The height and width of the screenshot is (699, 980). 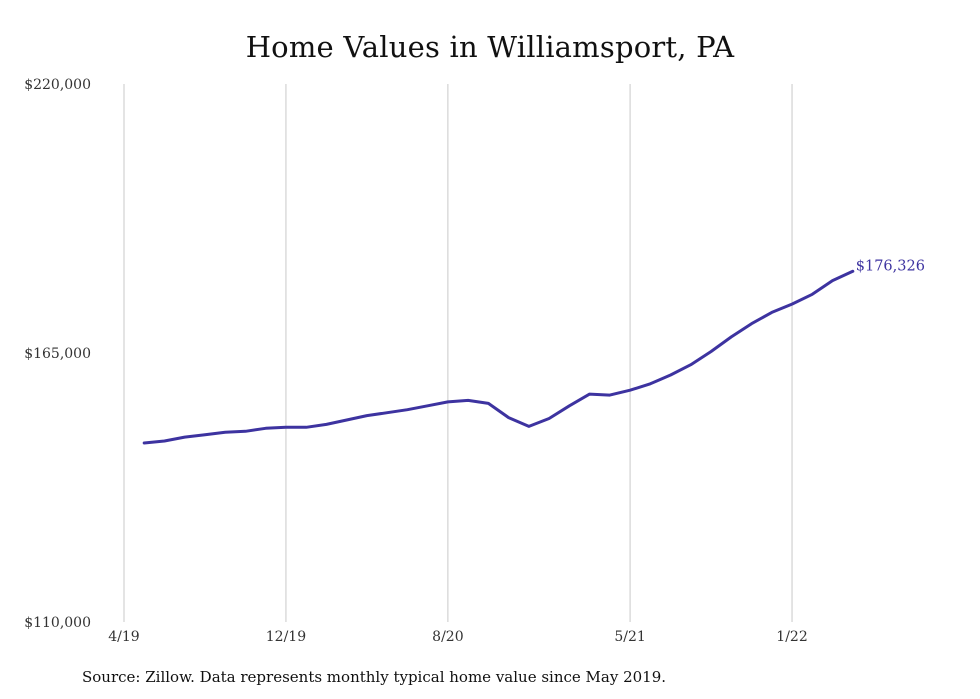 I want to click on end-value-label: $176,326, so click(x=890, y=266).